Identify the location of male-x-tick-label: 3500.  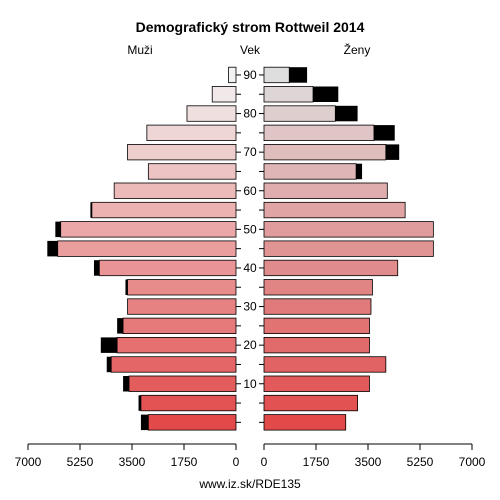
(132, 462).